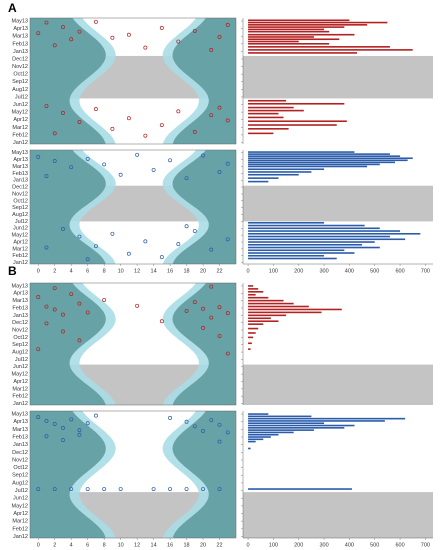 Image resolution: width=443 pixels, height=550 pixels. I want to click on y-tick-label: May12, so click(19, 236).